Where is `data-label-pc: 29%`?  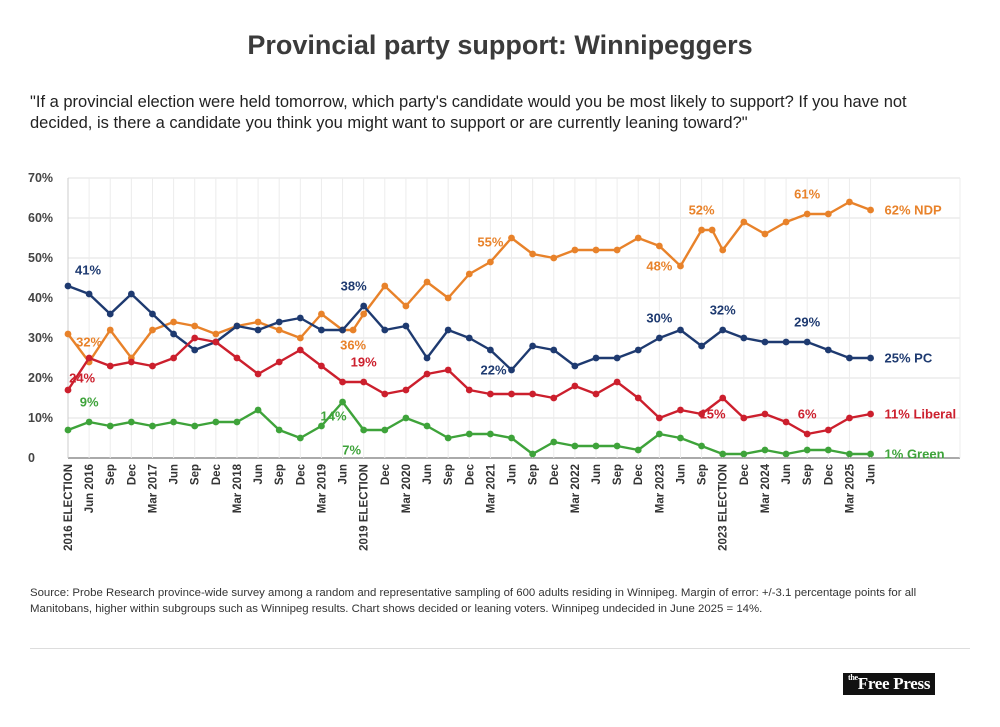 data-label-pc: 29% is located at coordinates (807, 322).